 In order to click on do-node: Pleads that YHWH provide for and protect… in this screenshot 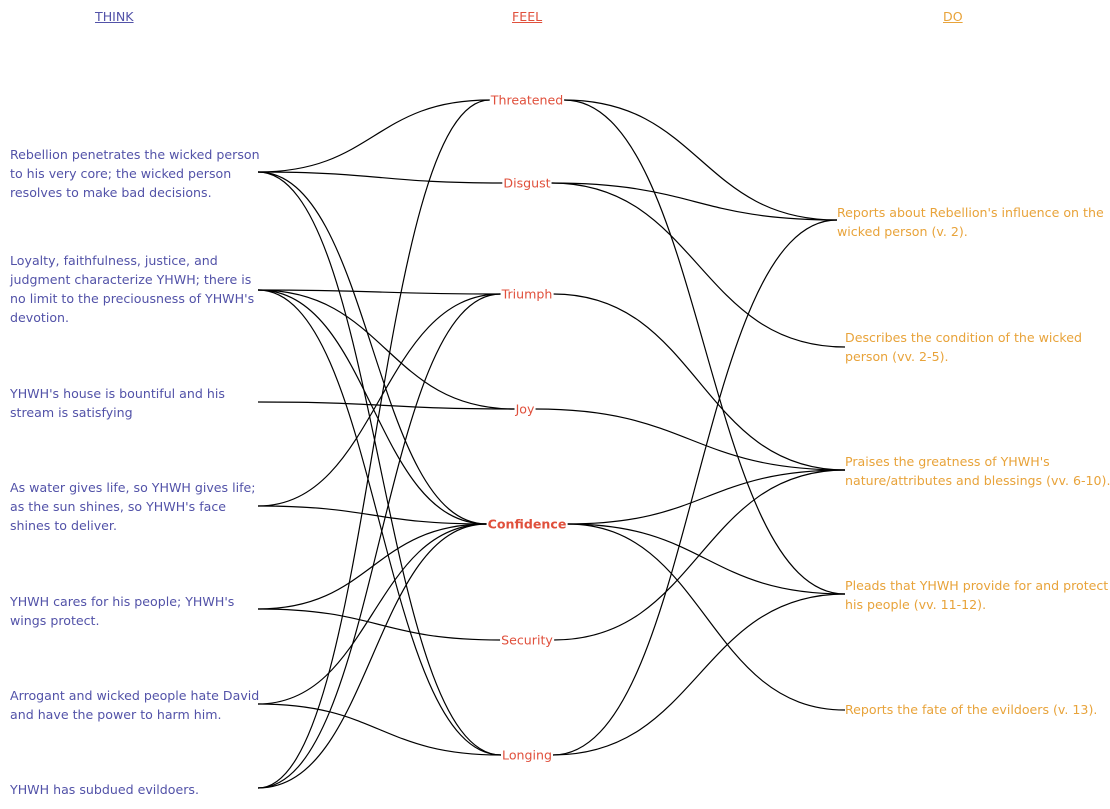, I will do `click(977, 595)`.